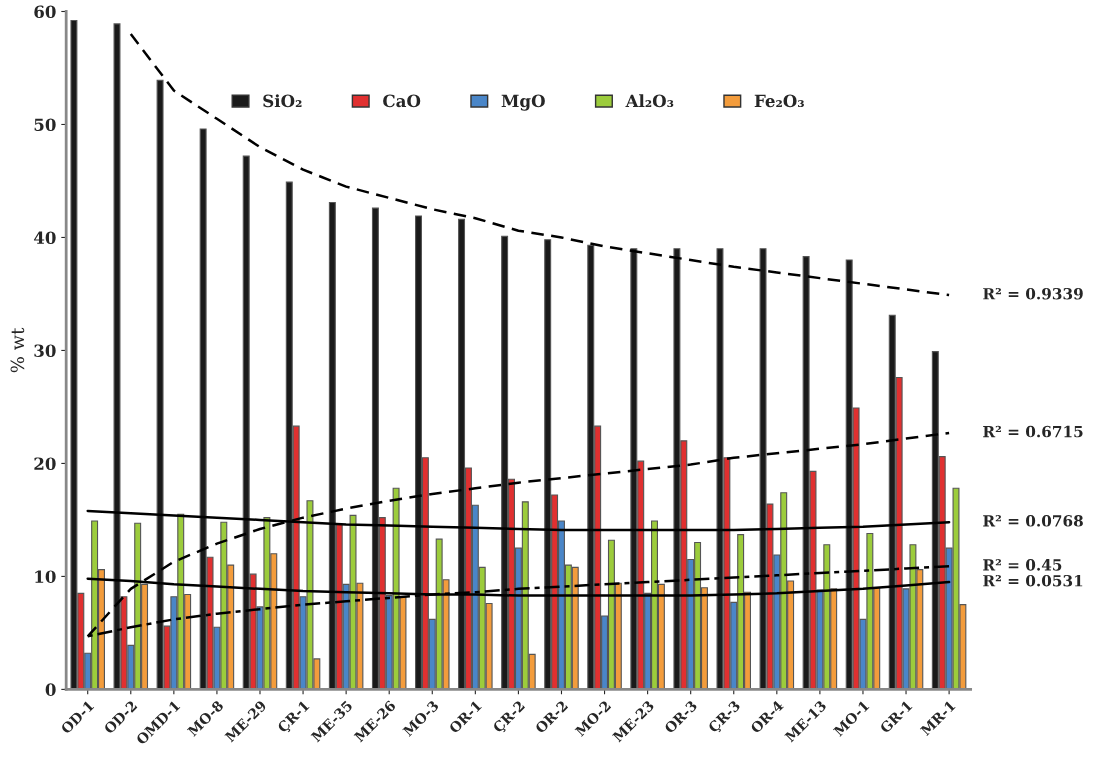  I want to click on y-tick-label: 60, so click(45, 12).